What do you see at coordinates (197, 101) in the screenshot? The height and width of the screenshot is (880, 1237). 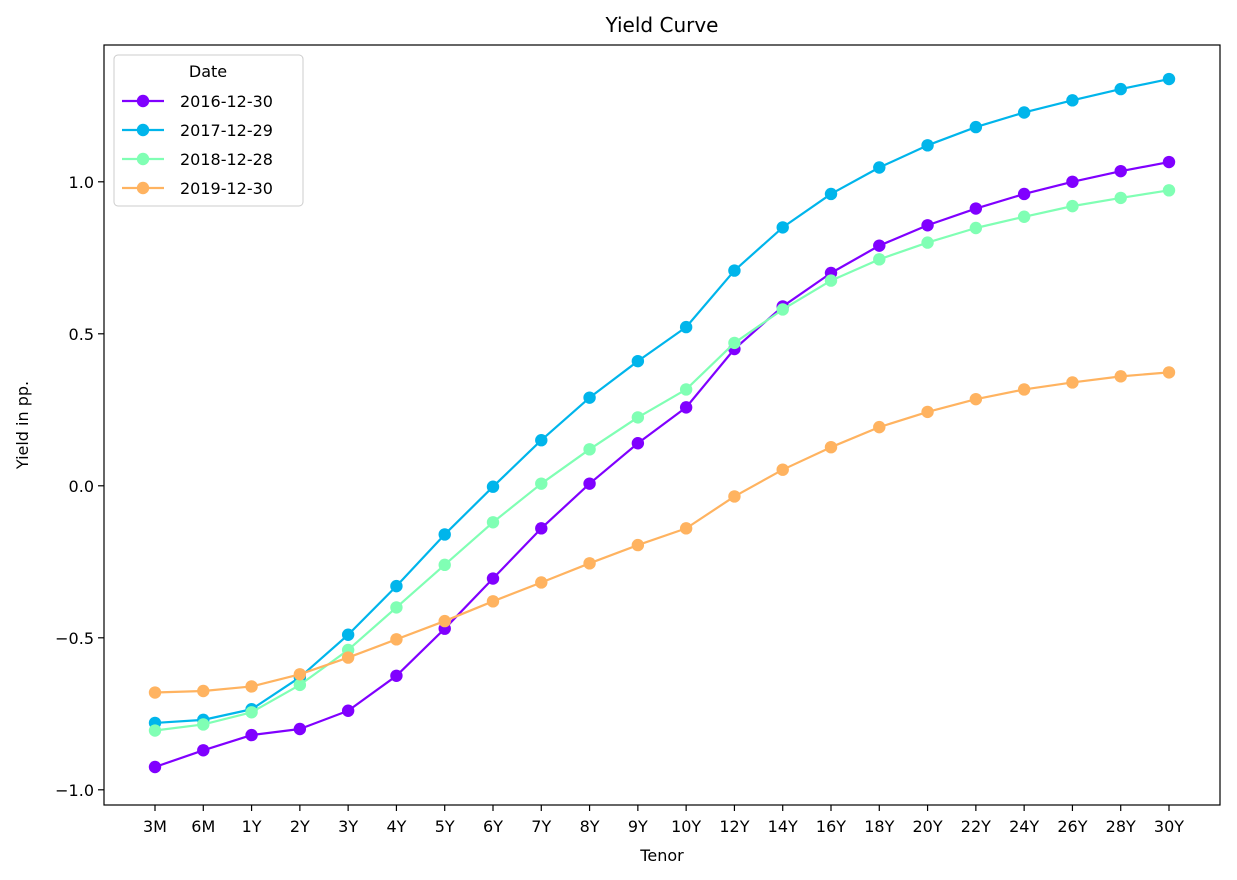 I see `legend-item: 2016-12-30` at bounding box center [197, 101].